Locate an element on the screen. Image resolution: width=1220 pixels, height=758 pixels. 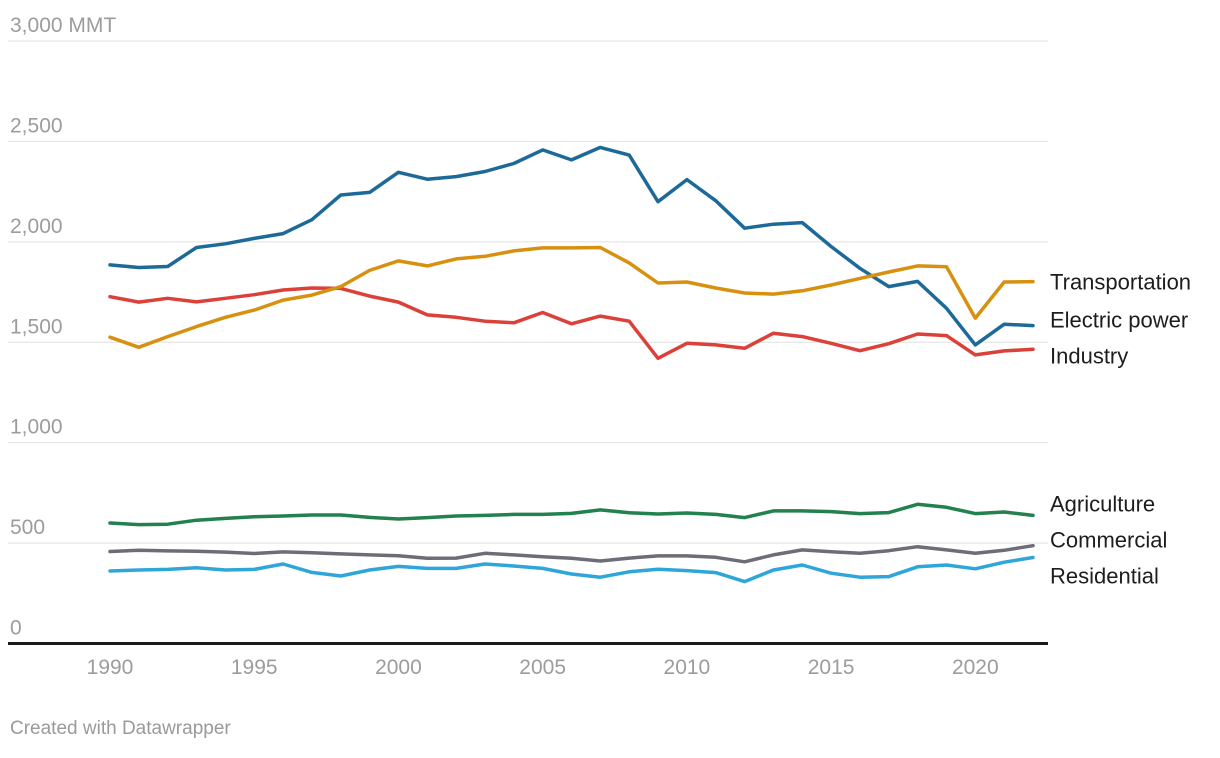
datawrapper-credit: Created with Datawrapper is located at coordinates (120, 728).